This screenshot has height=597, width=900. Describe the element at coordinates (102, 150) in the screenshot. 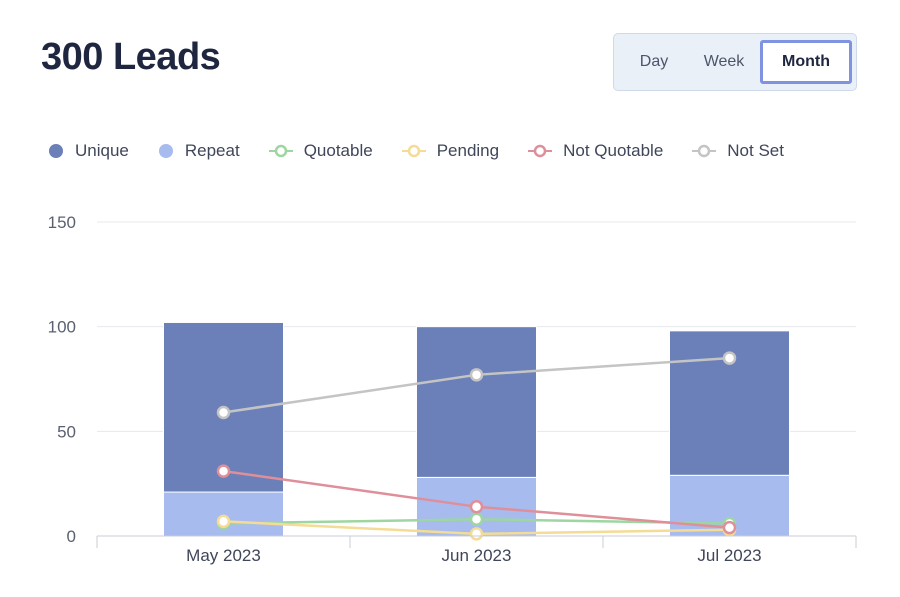

I see `legend-label-unique: Unique` at that location.